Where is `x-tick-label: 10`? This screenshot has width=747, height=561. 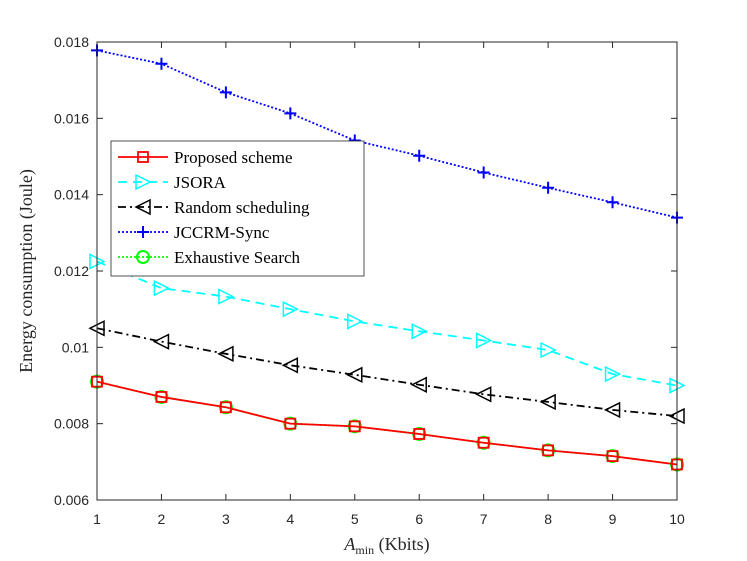
x-tick-label: 10 is located at coordinates (677, 519).